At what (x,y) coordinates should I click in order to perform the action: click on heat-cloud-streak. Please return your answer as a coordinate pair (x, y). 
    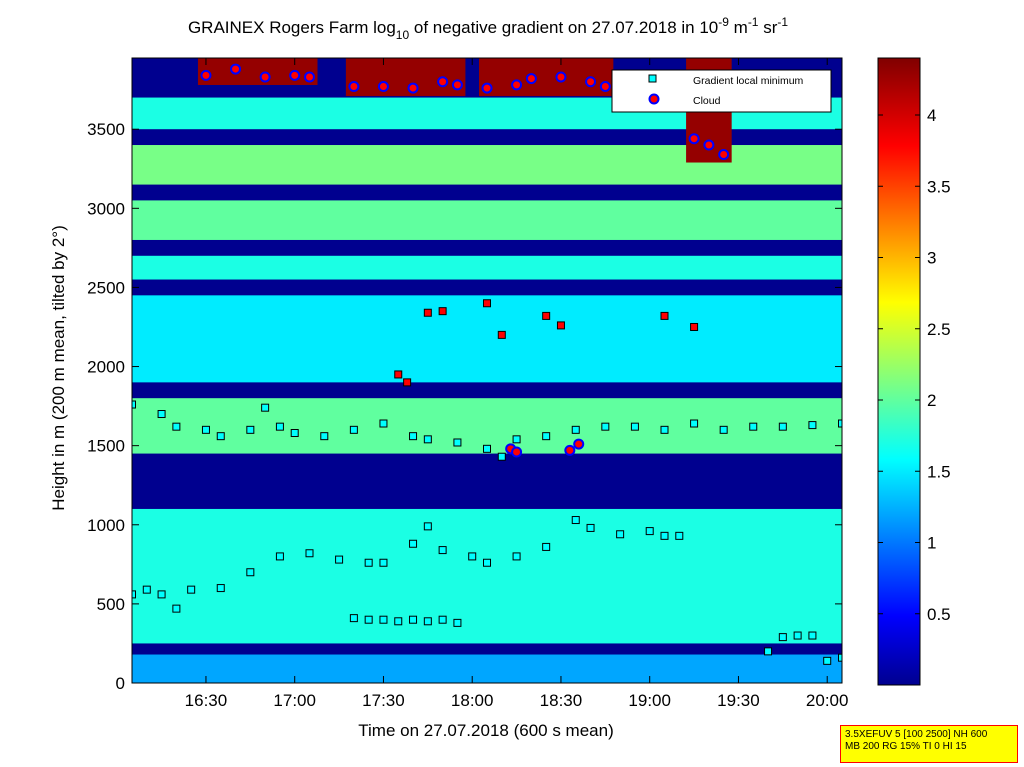
    Looking at the image, I should click on (405, 77).